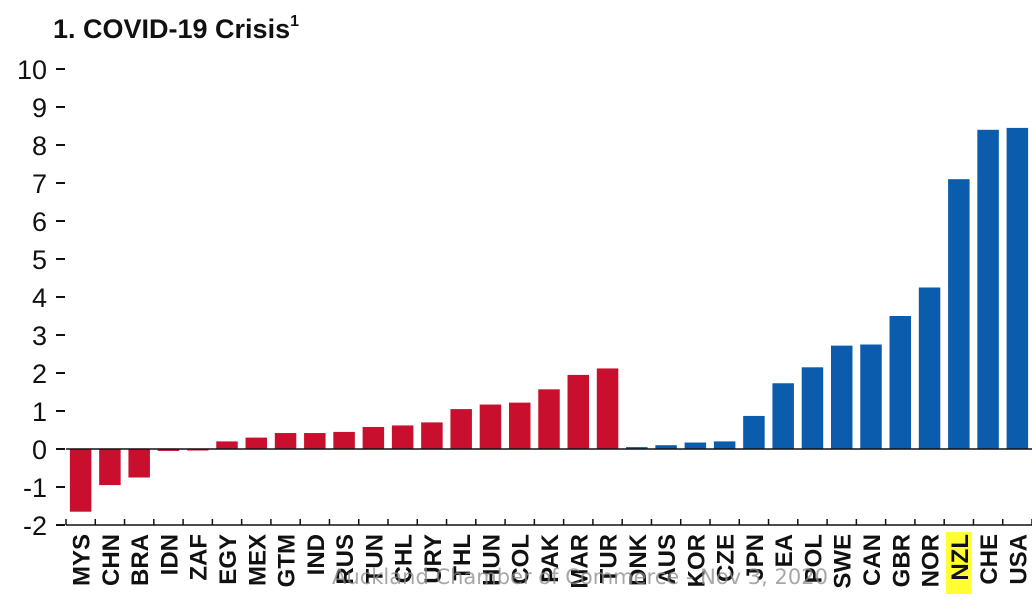 The height and width of the screenshot is (597, 1032). What do you see at coordinates (39, 412) in the screenshot?
I see `y-tick-label: 1` at bounding box center [39, 412].